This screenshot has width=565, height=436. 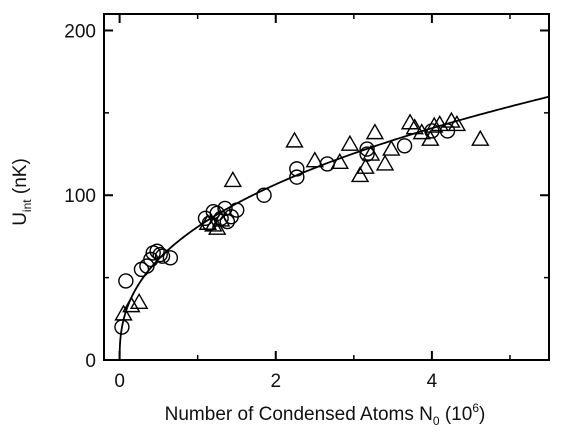 I want to click on y-tick-label: 100, so click(x=80, y=196).